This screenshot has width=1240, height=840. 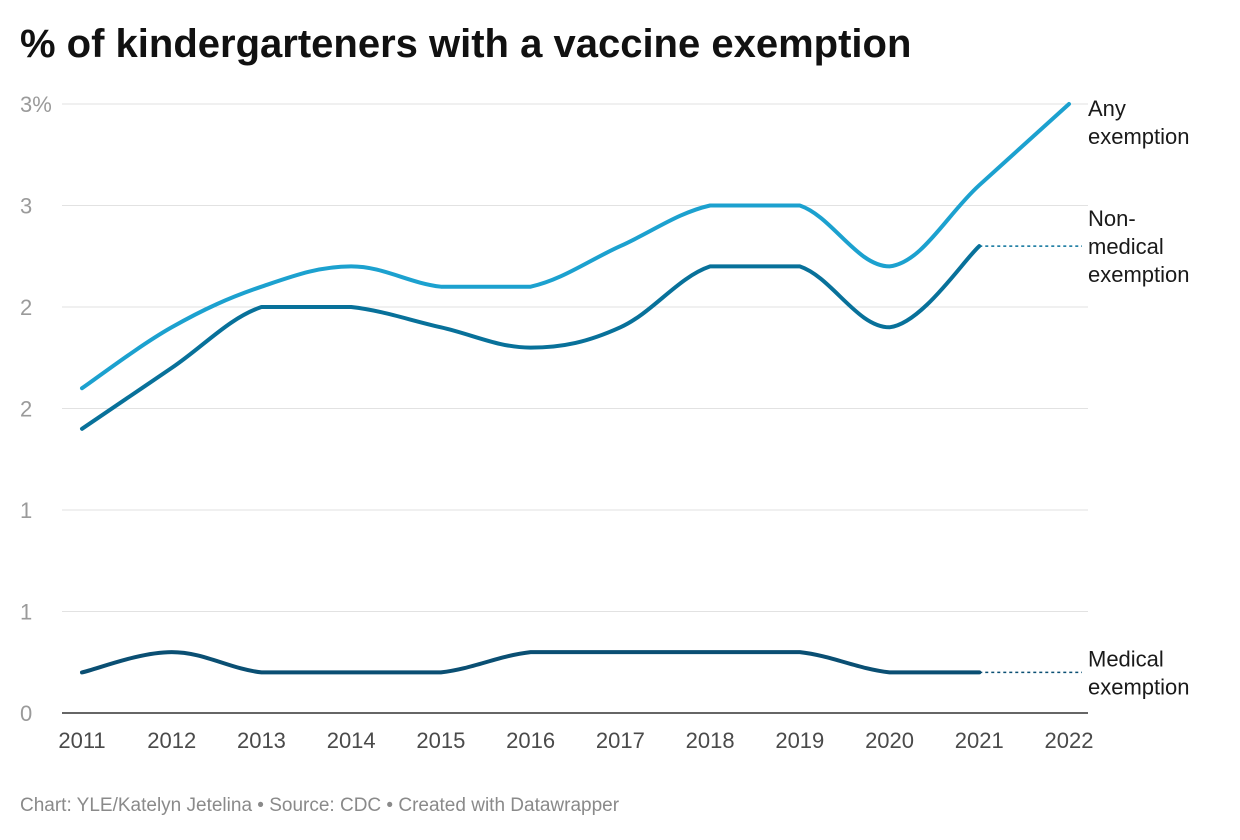 What do you see at coordinates (26, 206) in the screenshot?
I see `y-tick-label: 3` at bounding box center [26, 206].